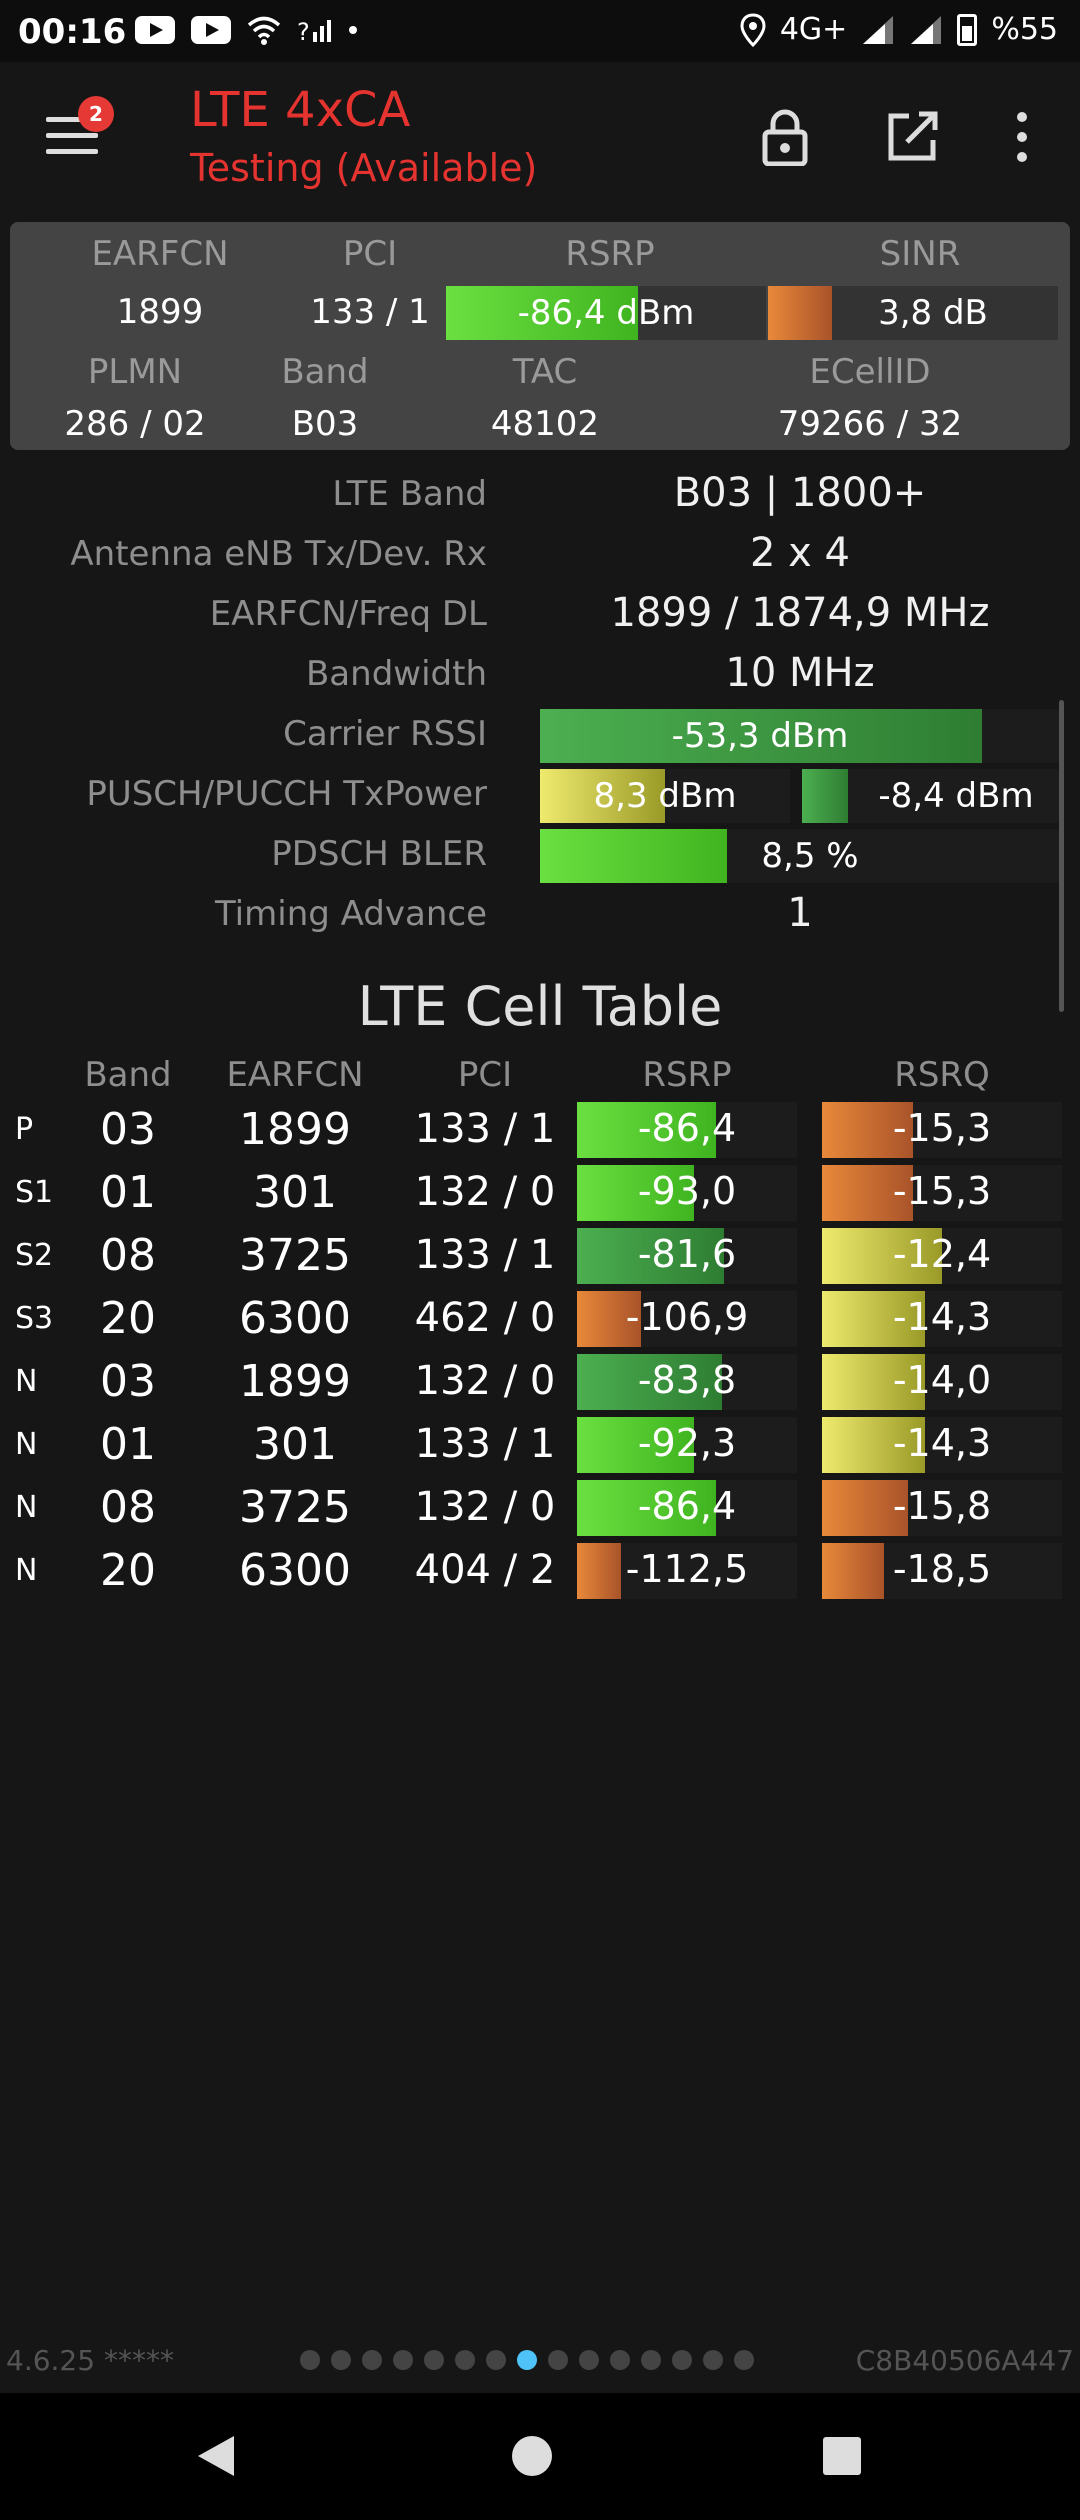 This screenshot has height=2520, width=1080. Describe the element at coordinates (128, 1507) in the screenshot. I see `cell-band: 08` at that location.